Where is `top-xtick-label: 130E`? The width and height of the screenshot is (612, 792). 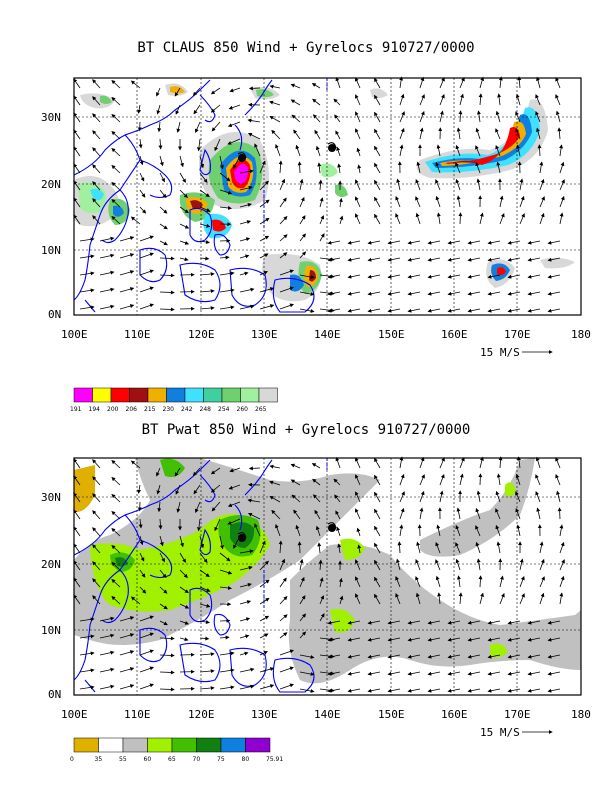 top-xtick-label: 130E is located at coordinates (264, 334).